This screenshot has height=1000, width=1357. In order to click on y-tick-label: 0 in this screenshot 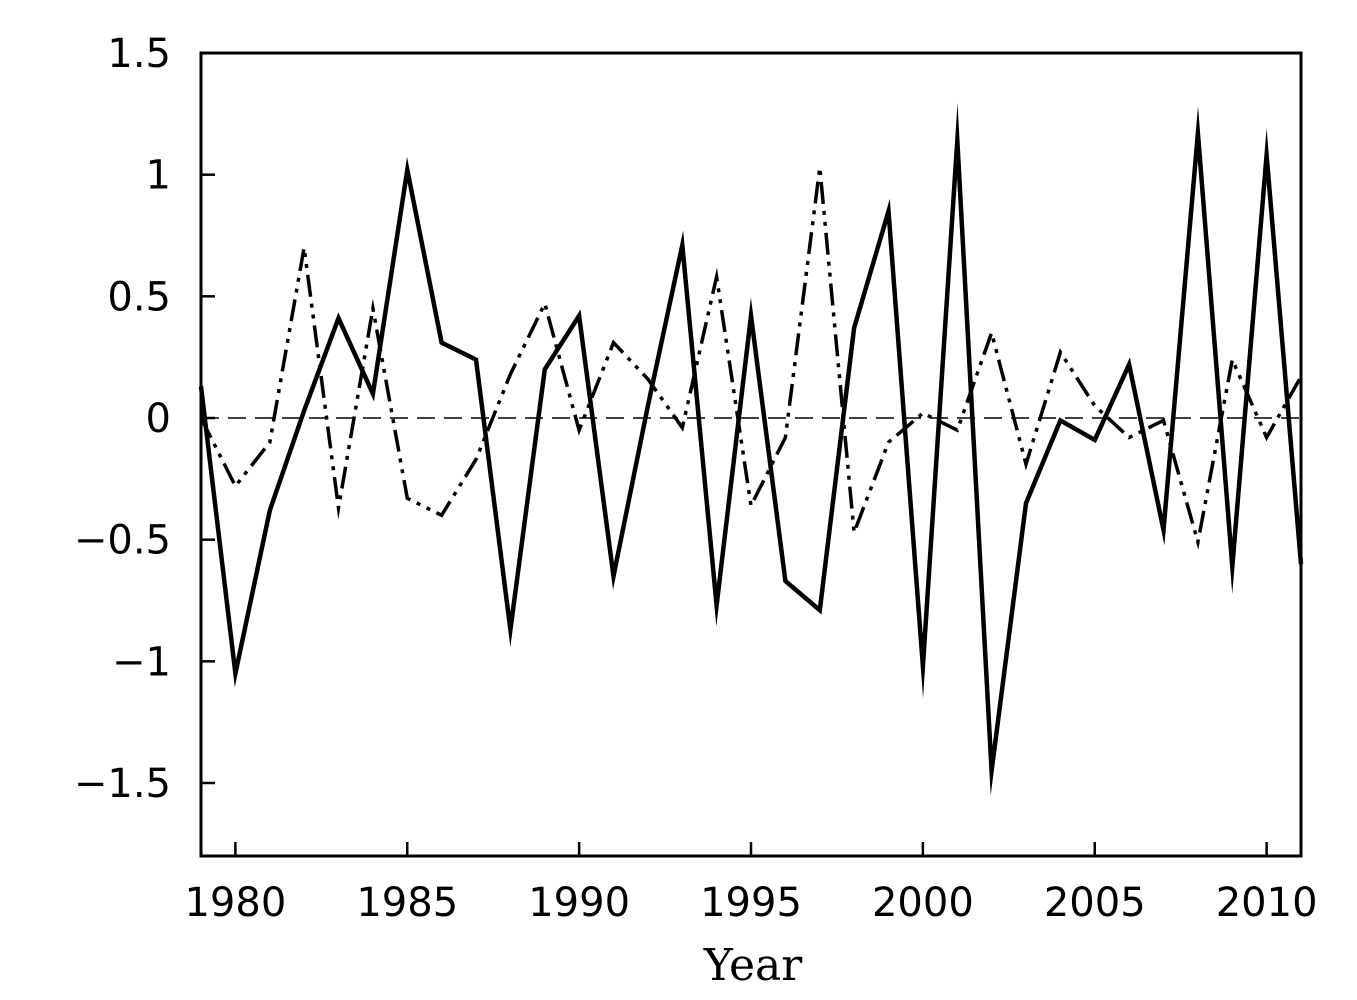, I will do `click(158, 419)`.